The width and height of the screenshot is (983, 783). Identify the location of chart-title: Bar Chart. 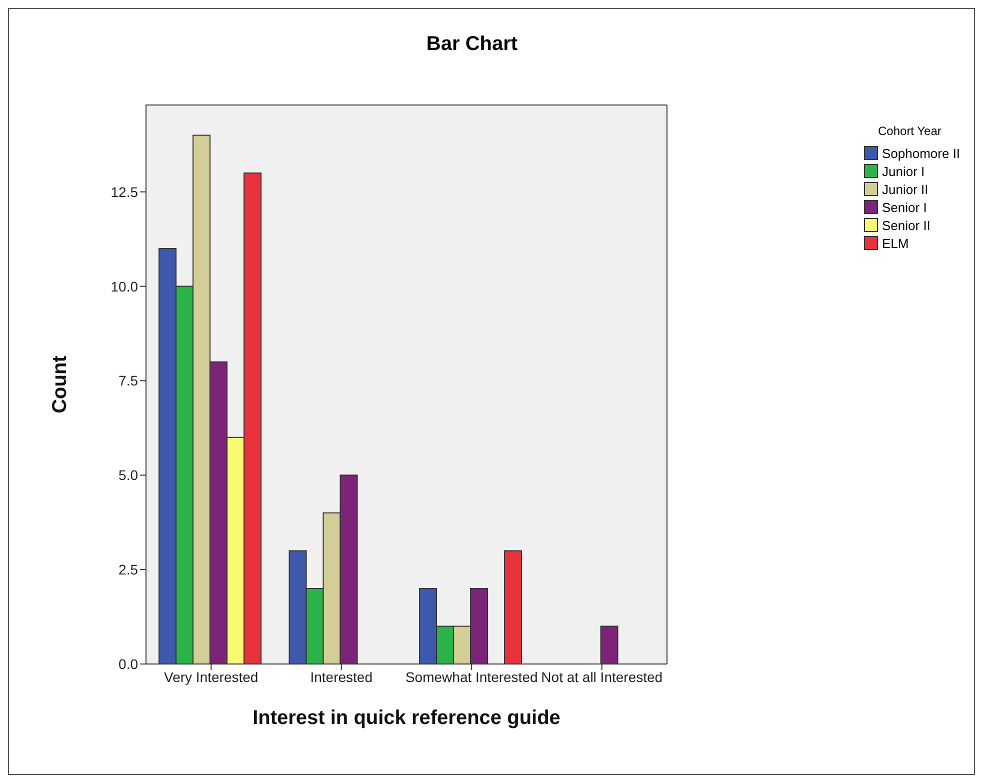
(472, 44).